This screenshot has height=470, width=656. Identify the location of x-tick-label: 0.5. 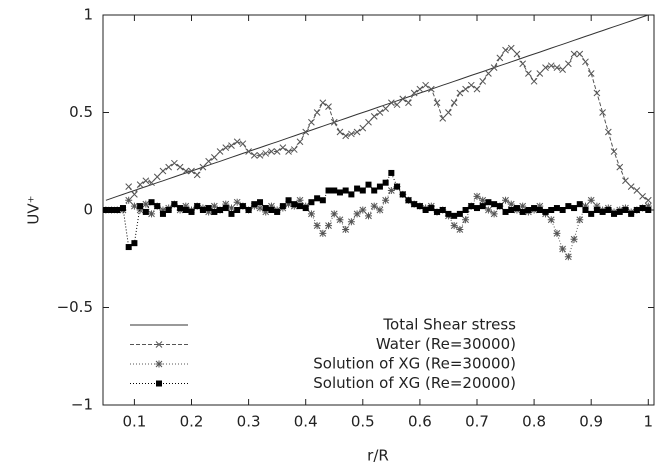
(363, 422).